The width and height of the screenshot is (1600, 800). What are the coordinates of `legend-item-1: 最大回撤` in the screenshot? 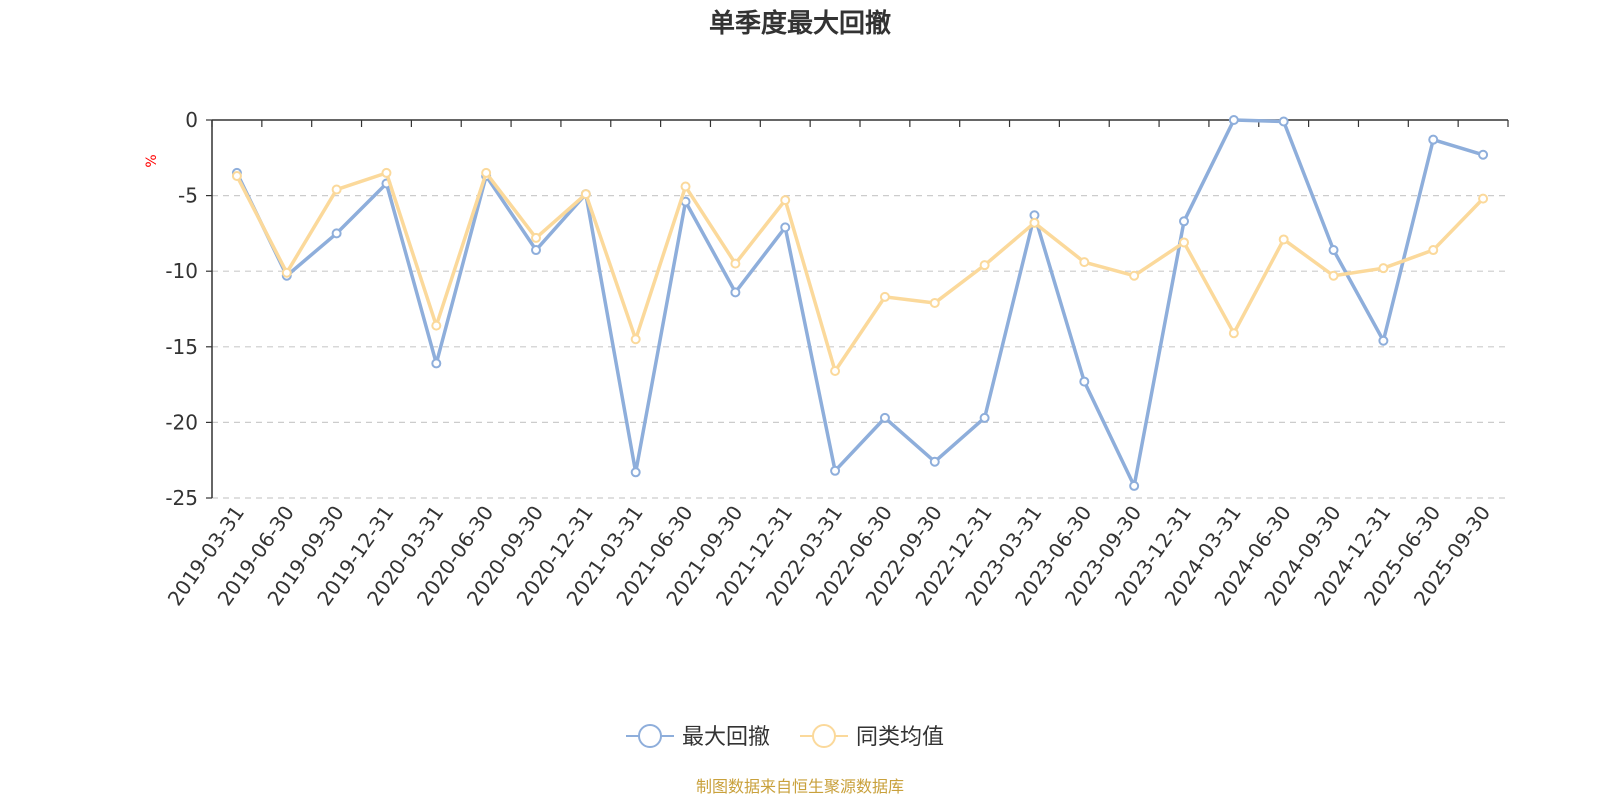 It's located at (698, 737).